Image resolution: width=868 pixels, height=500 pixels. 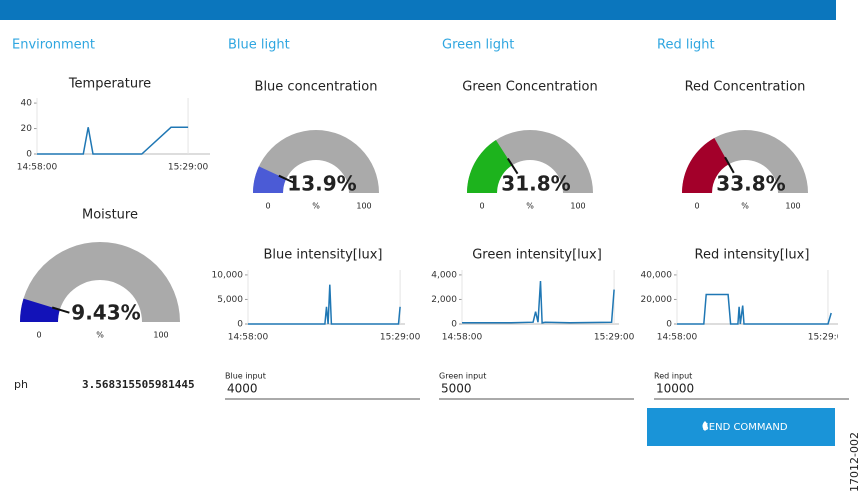 I want to click on group-title: Environment, so click(x=53, y=45).